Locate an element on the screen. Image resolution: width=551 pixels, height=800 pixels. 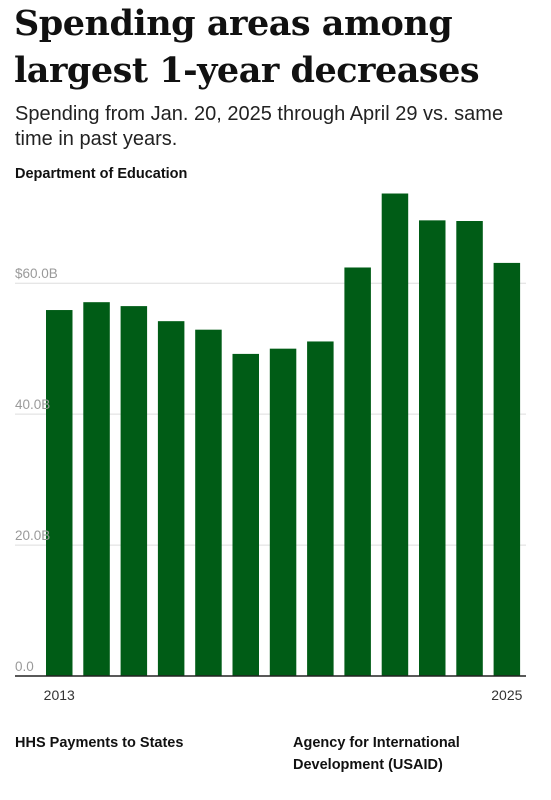
y-tick-label: 0.0 is located at coordinates (24, 666).